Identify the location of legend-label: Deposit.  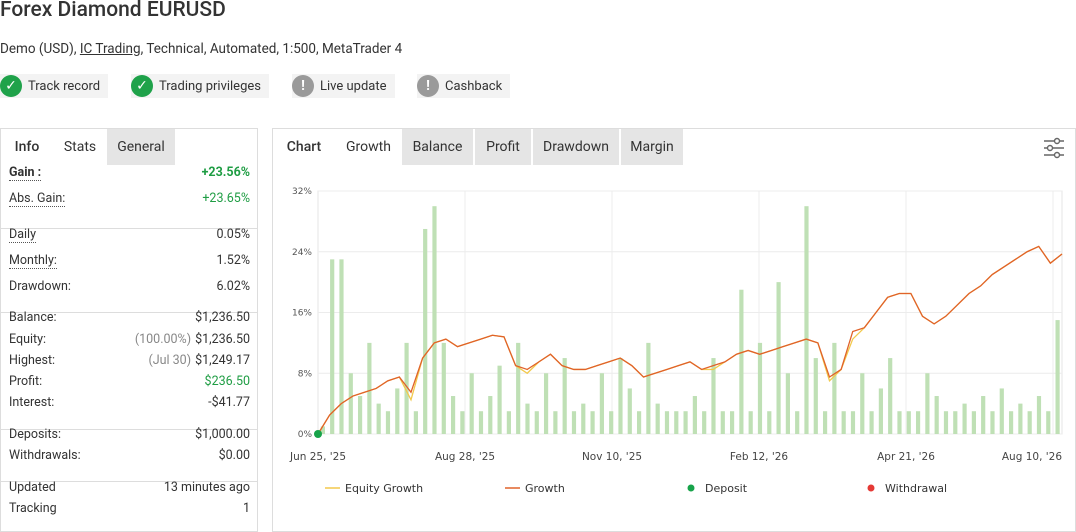
(726, 488).